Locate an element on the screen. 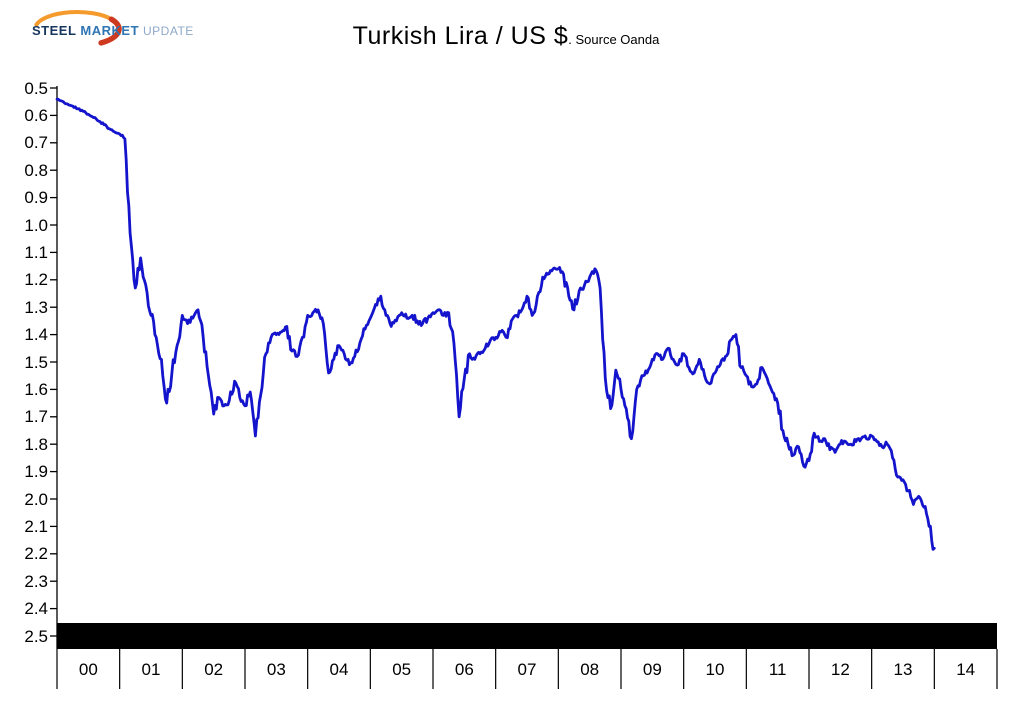 The width and height of the screenshot is (1012, 704). y-axis-tick-label: 1.2 is located at coordinates (36, 280).